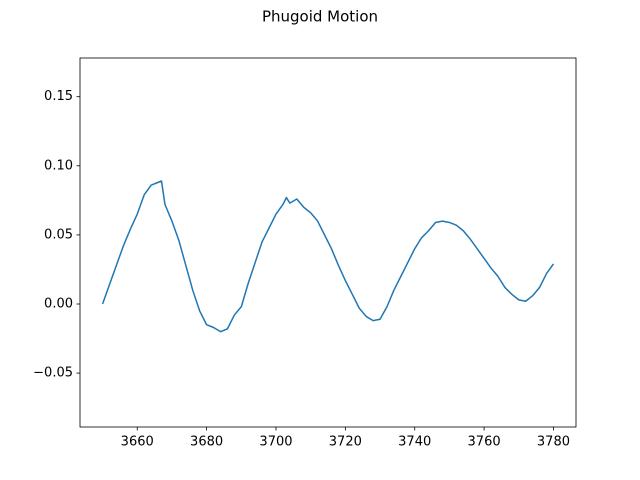 This screenshot has height=480, width=640. I want to click on x-tick-label: 3760, so click(484, 442).